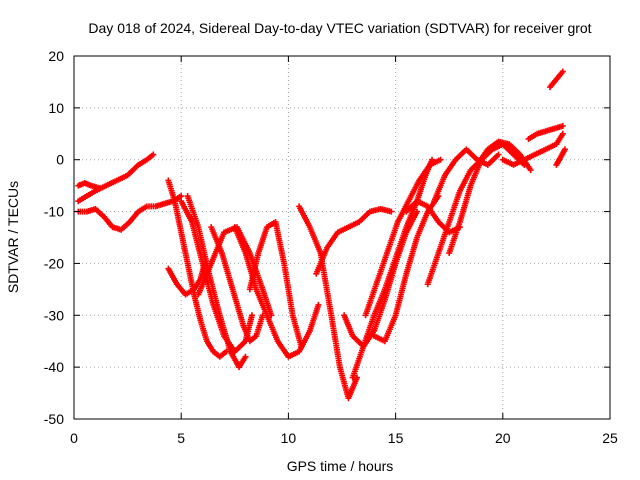  What do you see at coordinates (56, 108) in the screenshot?
I see `y-tick-label: 10` at bounding box center [56, 108].